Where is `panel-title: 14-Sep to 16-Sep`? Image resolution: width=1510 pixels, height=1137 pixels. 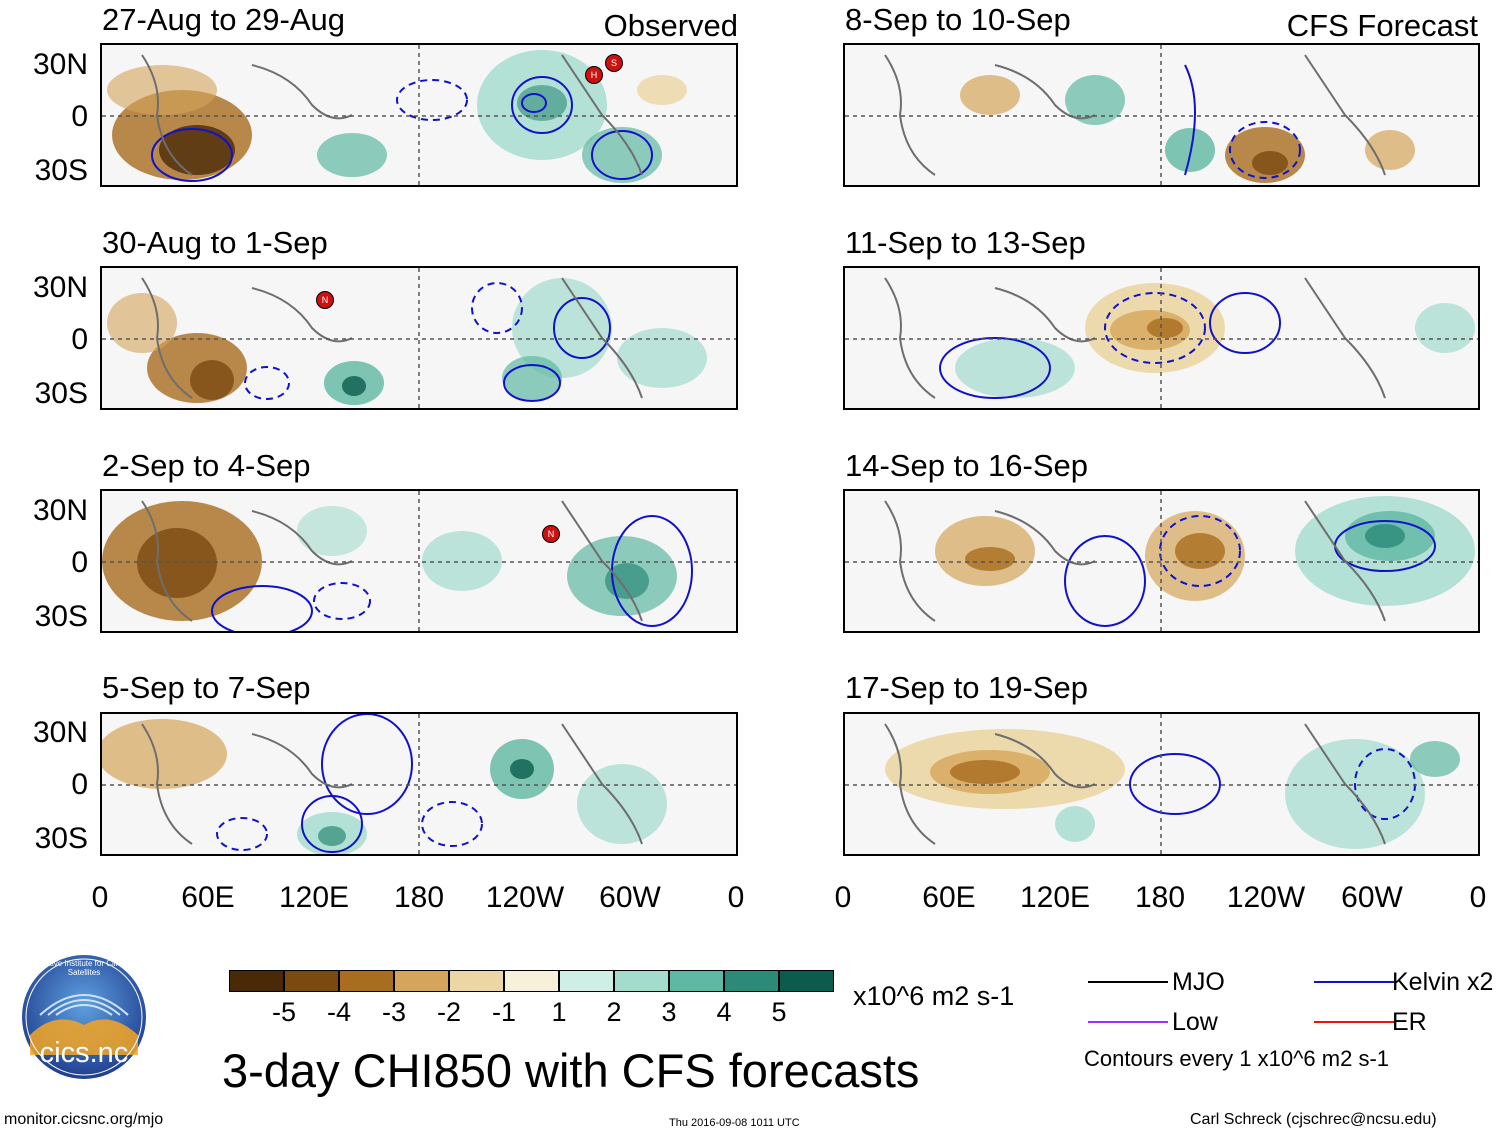
panel-title: 14-Sep to 16-Sep is located at coordinates (967, 465).